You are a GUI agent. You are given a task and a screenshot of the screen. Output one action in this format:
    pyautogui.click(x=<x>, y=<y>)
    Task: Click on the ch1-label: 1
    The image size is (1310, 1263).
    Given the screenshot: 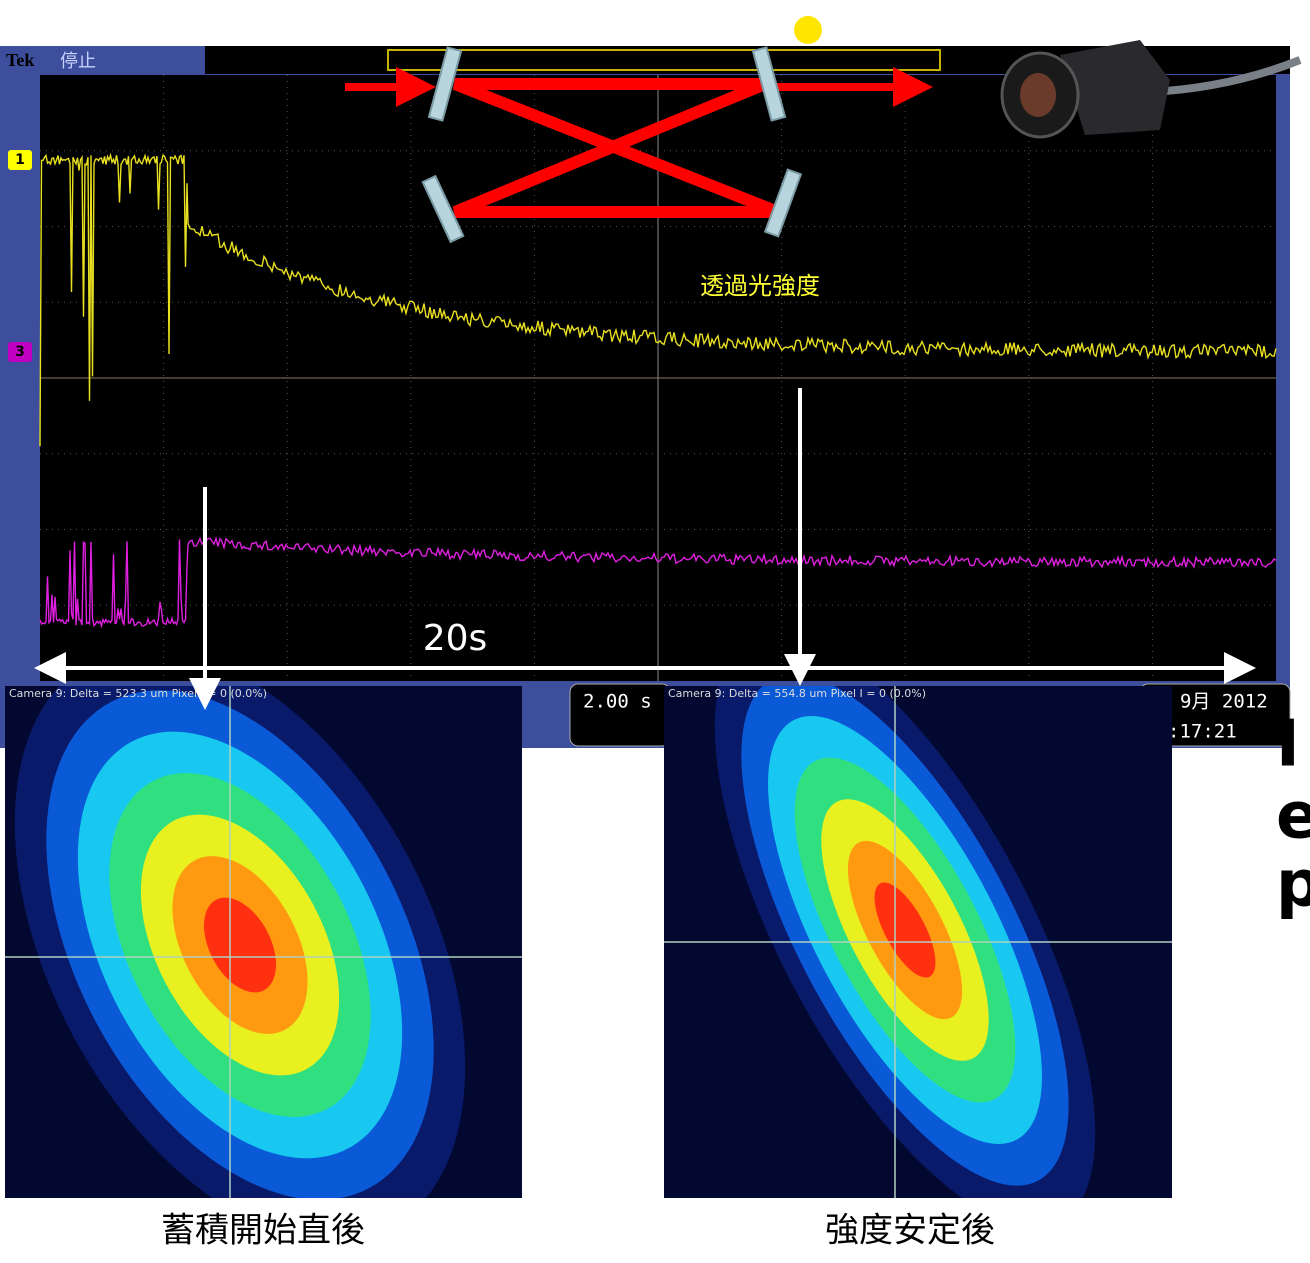 What is the action you would take?
    pyautogui.click(x=20, y=160)
    